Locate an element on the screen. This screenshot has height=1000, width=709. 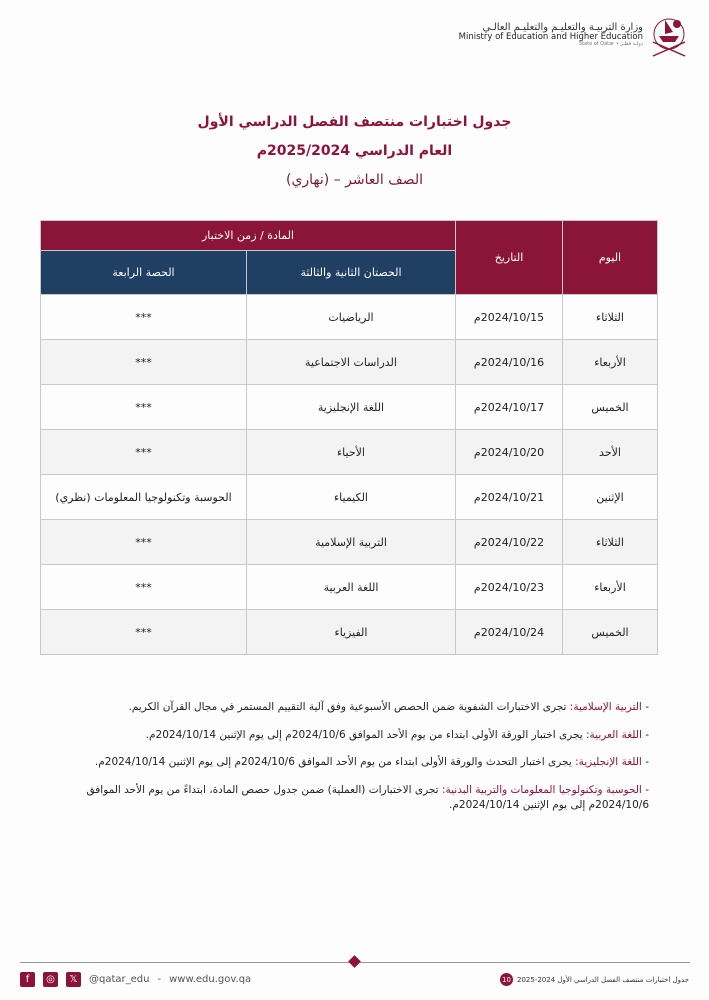
title-main: جدول اختبارات منتصف الفصل الدراسي الأول is located at coordinates (354, 122).